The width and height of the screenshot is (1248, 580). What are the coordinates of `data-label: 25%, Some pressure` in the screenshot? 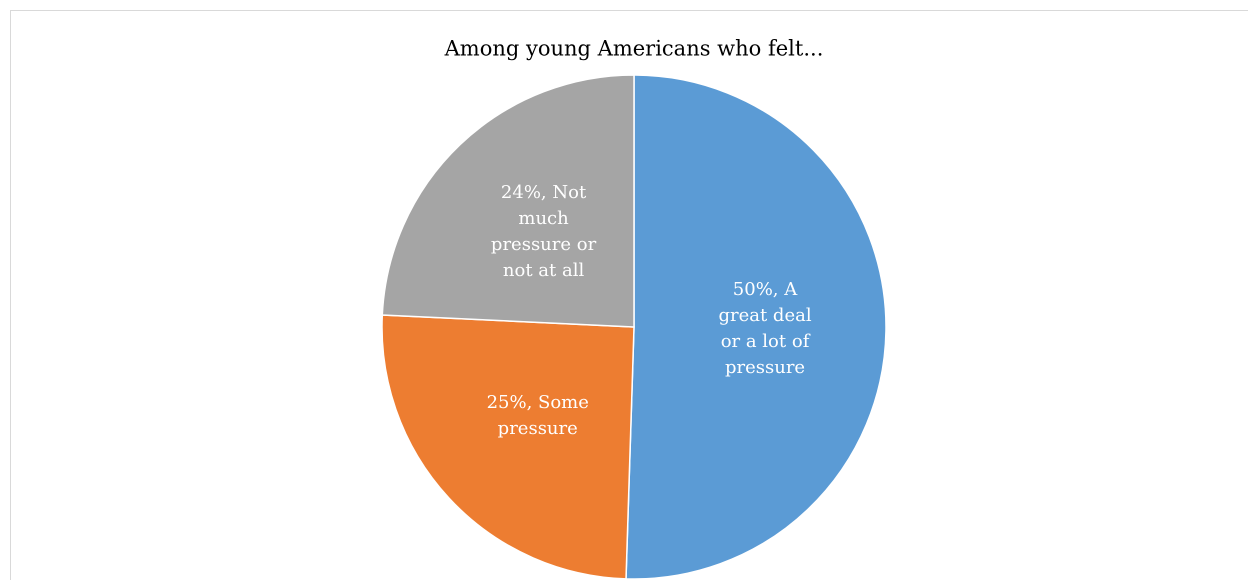 It's located at (538, 415).